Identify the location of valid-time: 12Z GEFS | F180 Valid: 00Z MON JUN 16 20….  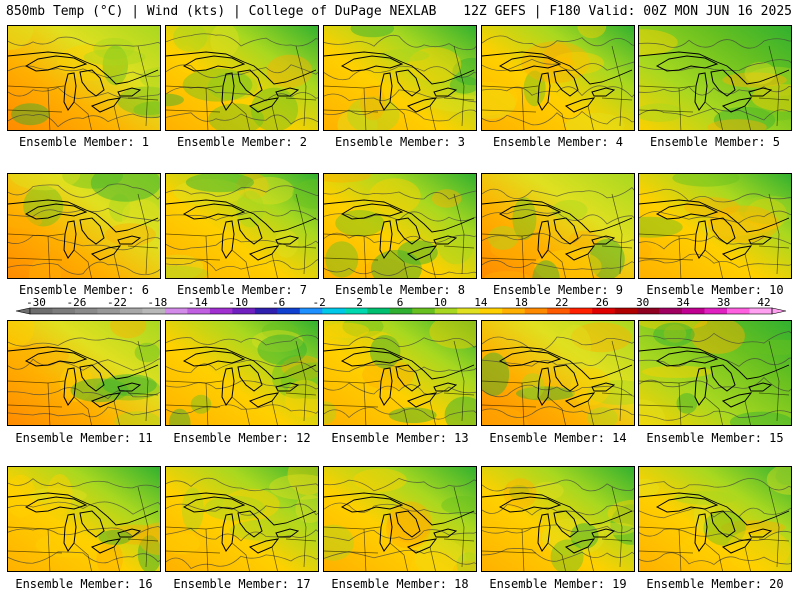
(627, 11).